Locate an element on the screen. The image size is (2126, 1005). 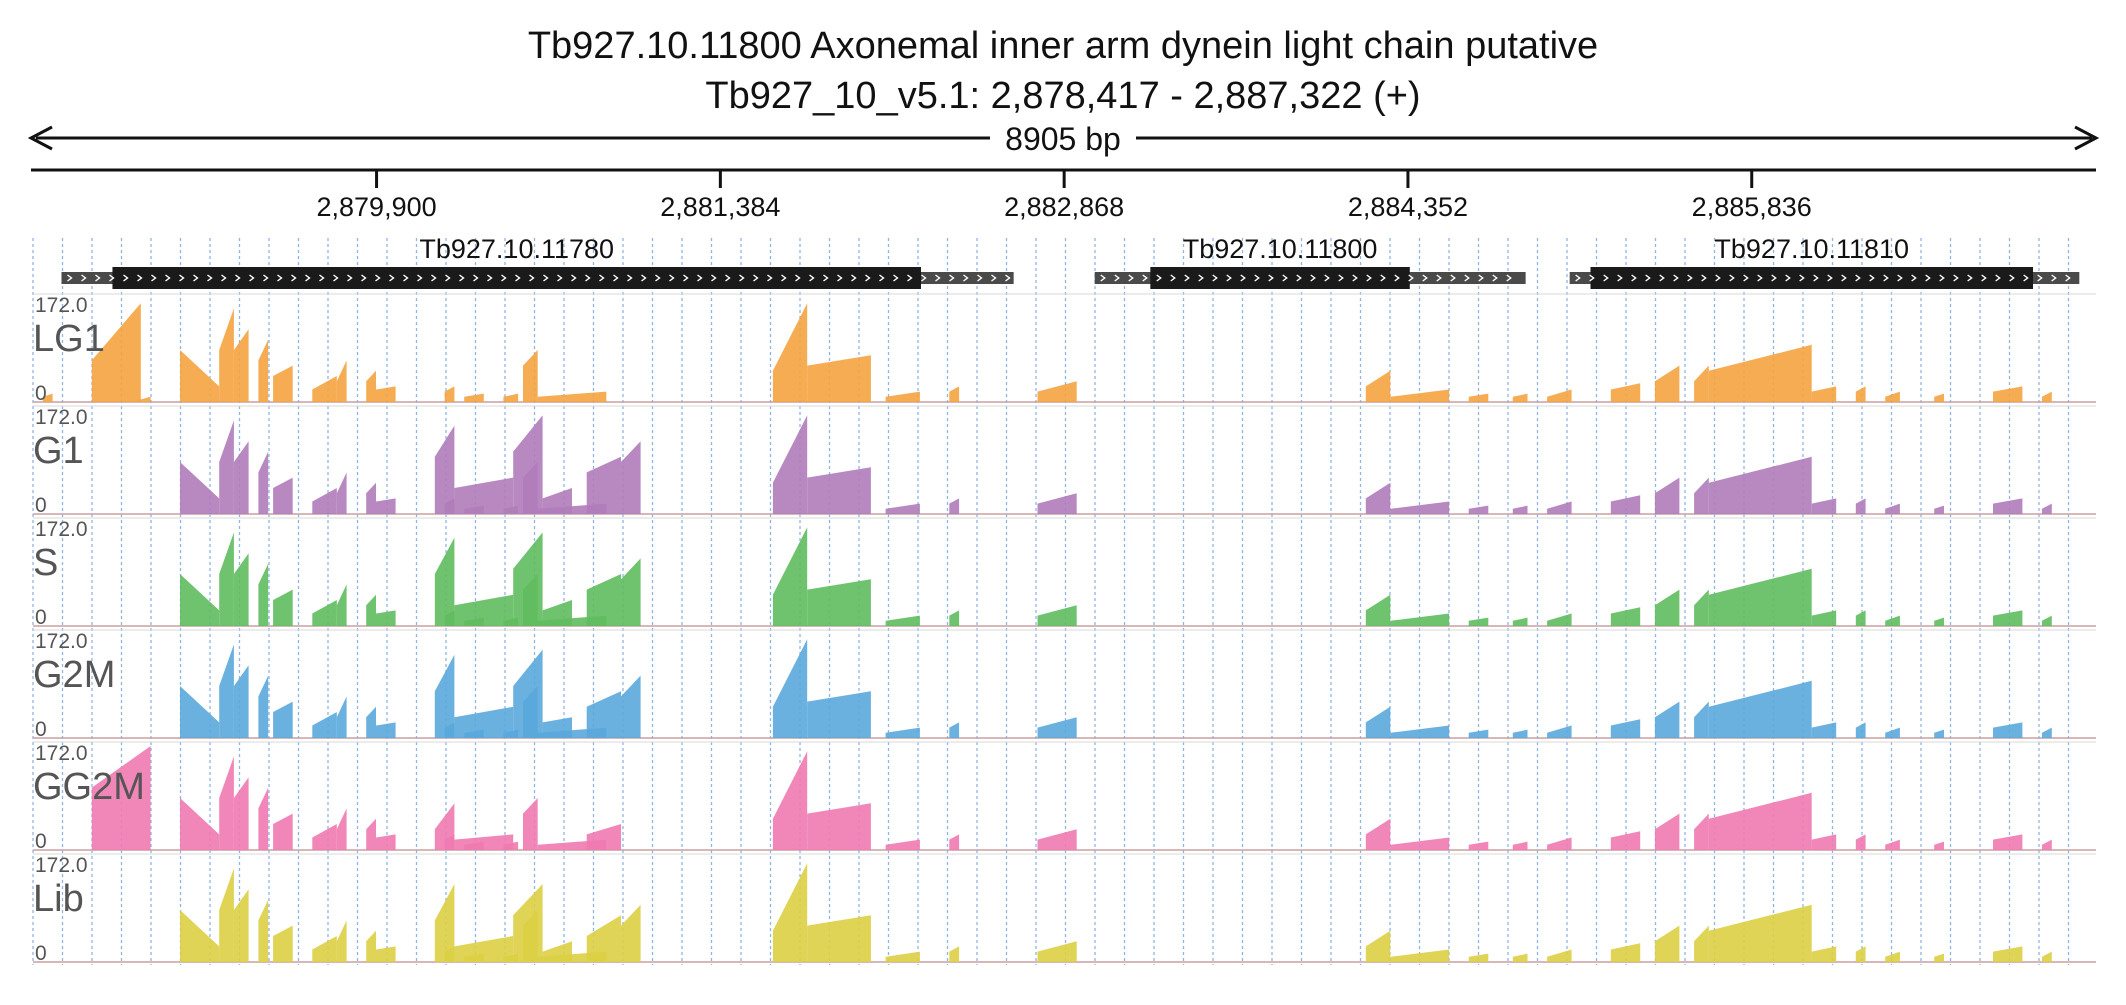
gene-label: Tb927.10.11780 is located at coordinates (516, 249).